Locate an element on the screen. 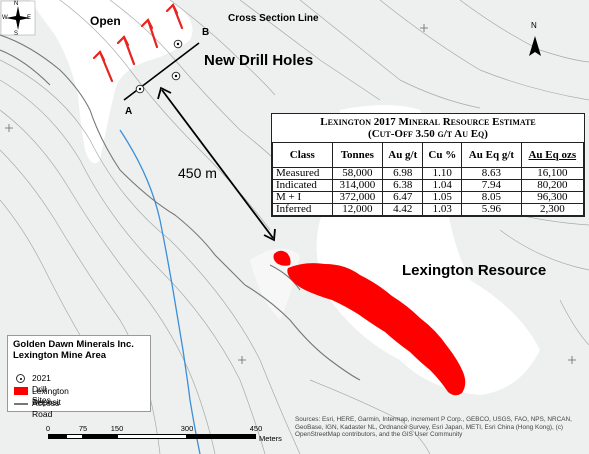 This screenshot has height=454, width=589. table-title: Lexington 2017 Mineral Resource Estimate is located at coordinates (428, 122).